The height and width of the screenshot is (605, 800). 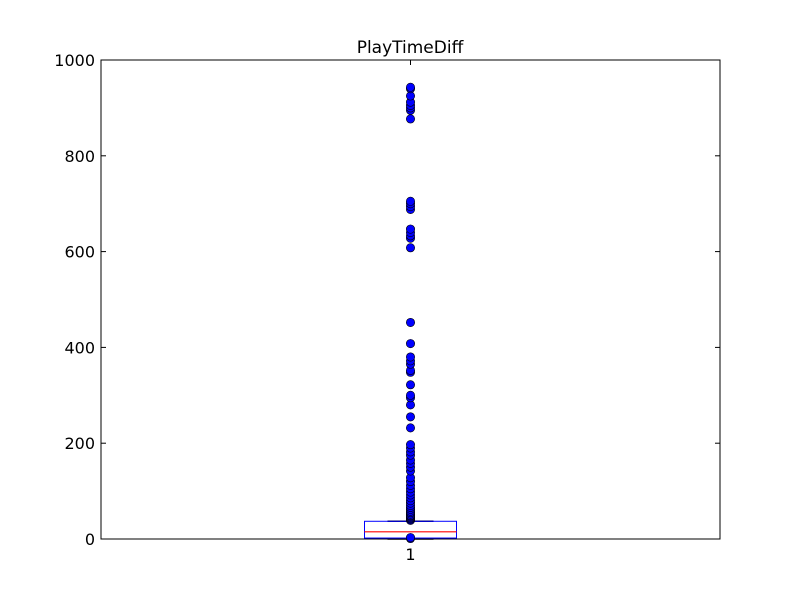 I want to click on y-tick-label: 400, so click(x=79, y=347).